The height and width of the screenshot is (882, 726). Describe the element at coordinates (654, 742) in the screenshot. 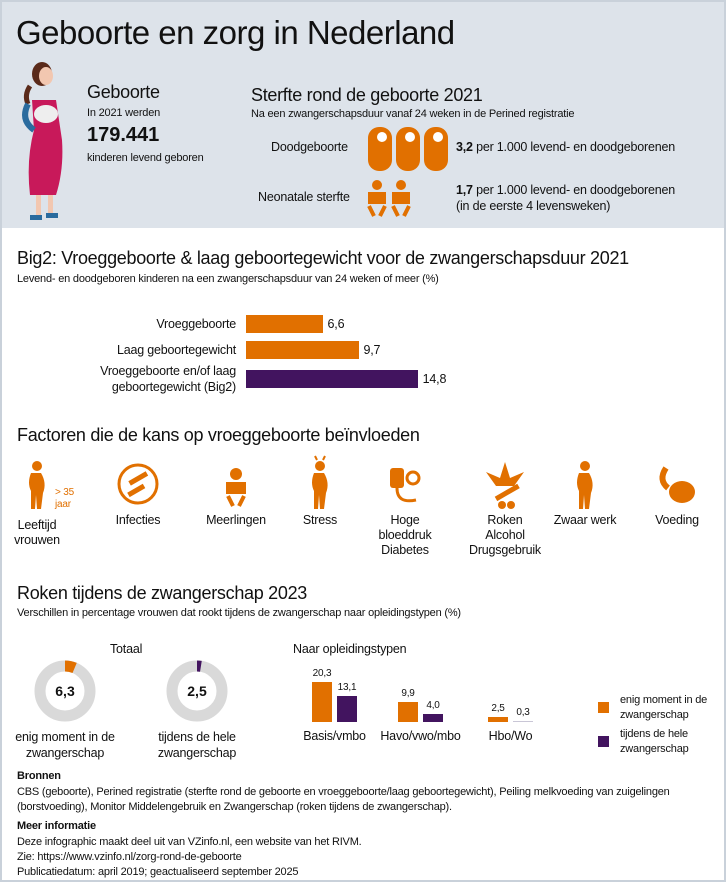

I see `legend-label: tijdens de hele zwangerschap` at that location.